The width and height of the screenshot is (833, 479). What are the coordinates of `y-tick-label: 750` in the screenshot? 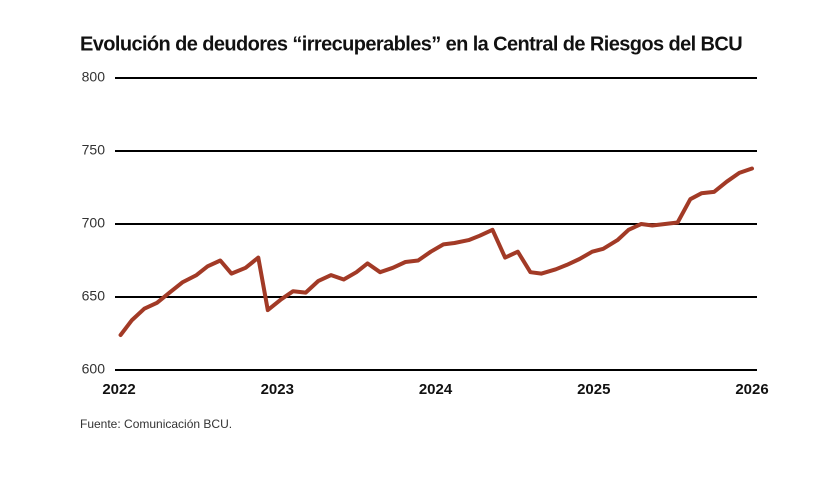 It's located at (94, 150).